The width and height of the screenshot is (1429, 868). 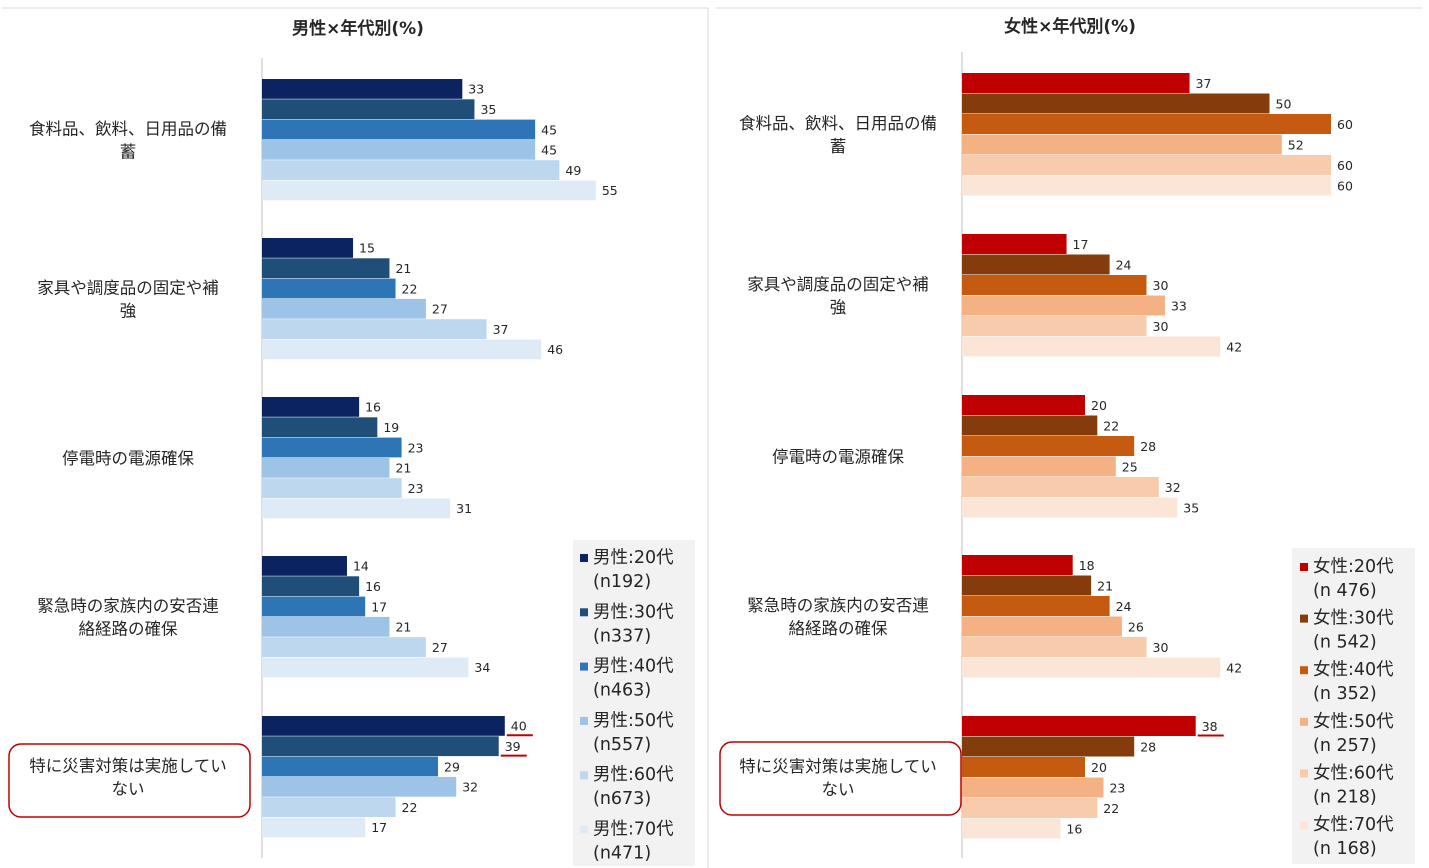 I want to click on legend-n-label: (n557), so click(x=622, y=745).